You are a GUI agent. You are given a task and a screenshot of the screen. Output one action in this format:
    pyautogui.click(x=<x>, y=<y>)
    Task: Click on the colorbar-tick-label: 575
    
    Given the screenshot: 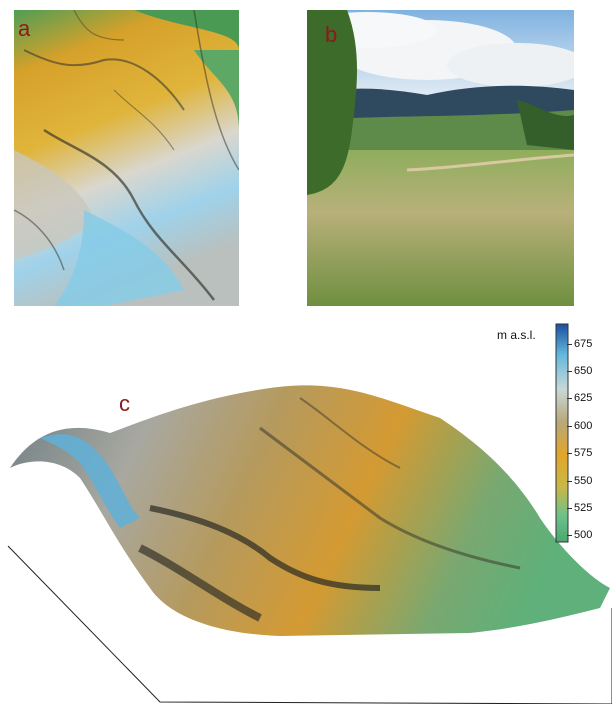 What is the action you would take?
    pyautogui.click(x=583, y=453)
    